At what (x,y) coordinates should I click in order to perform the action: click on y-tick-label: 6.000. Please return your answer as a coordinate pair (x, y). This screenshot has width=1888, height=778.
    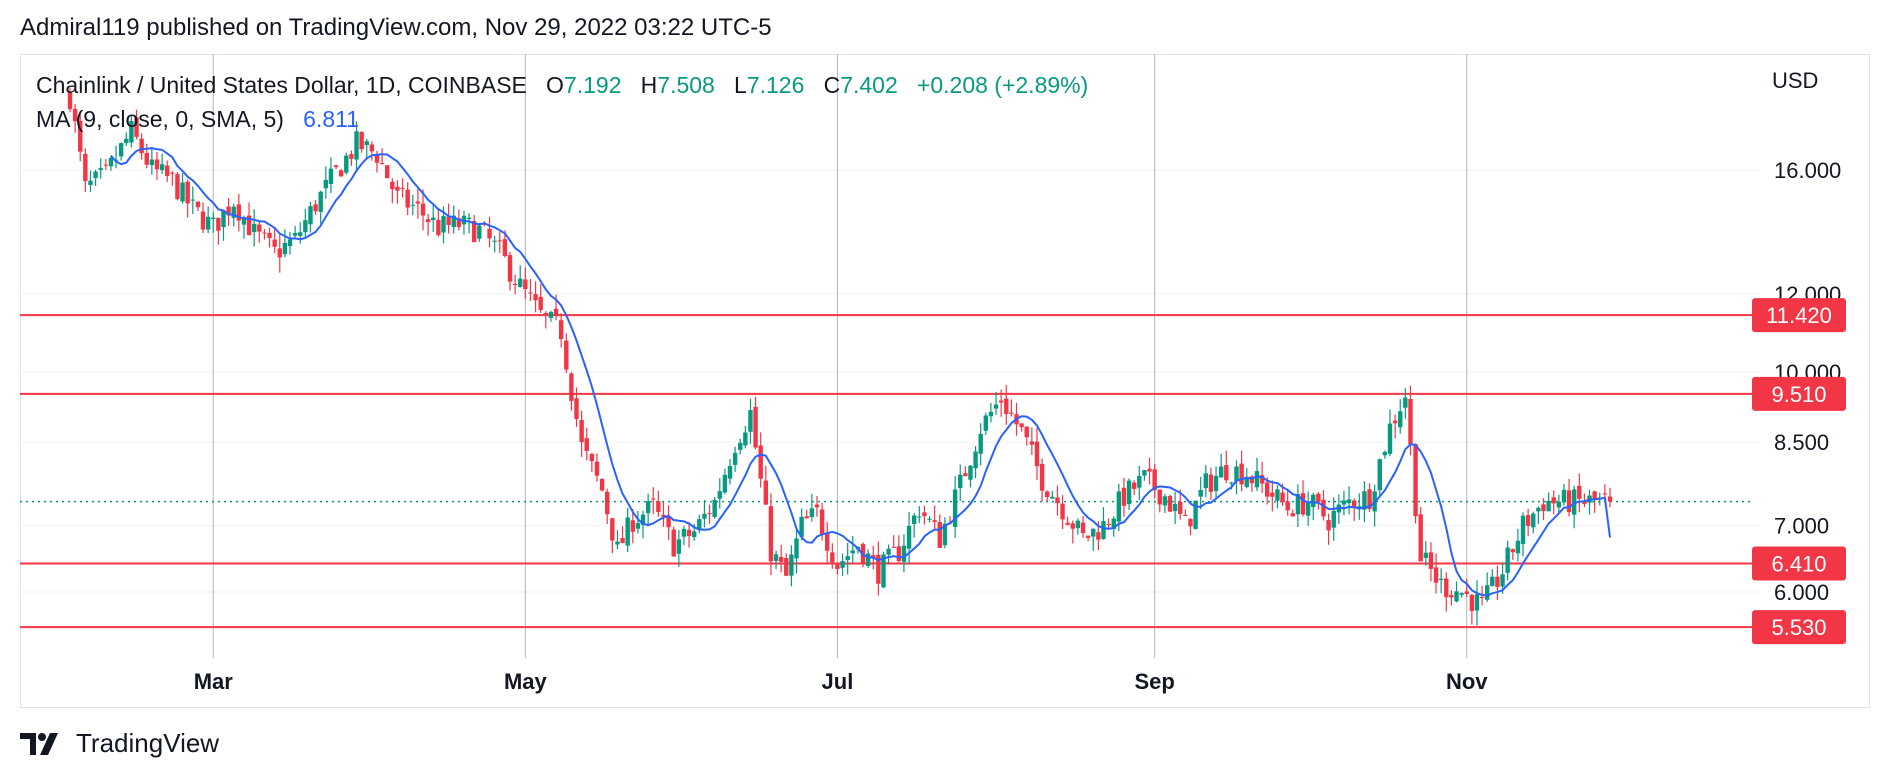
    Looking at the image, I should click on (1801, 592).